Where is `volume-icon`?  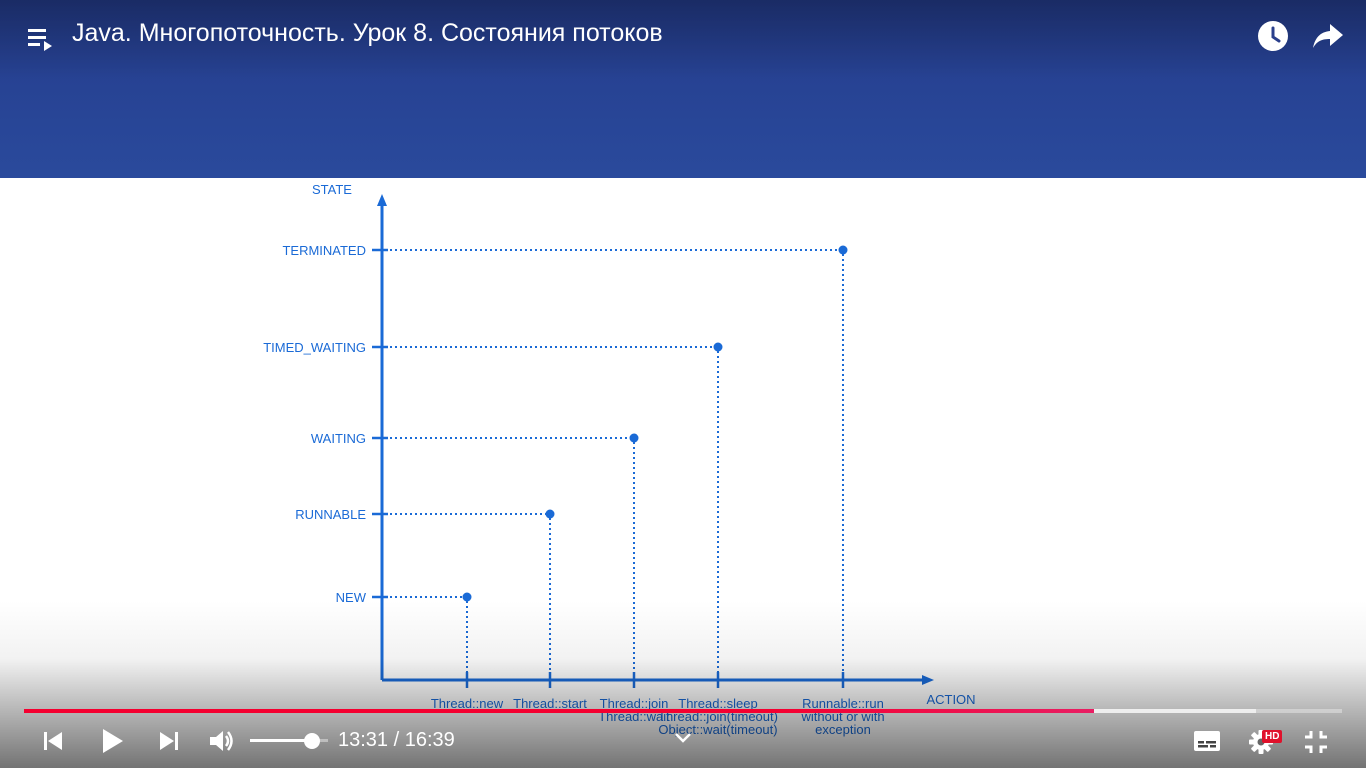
volume-icon is located at coordinates (222, 741).